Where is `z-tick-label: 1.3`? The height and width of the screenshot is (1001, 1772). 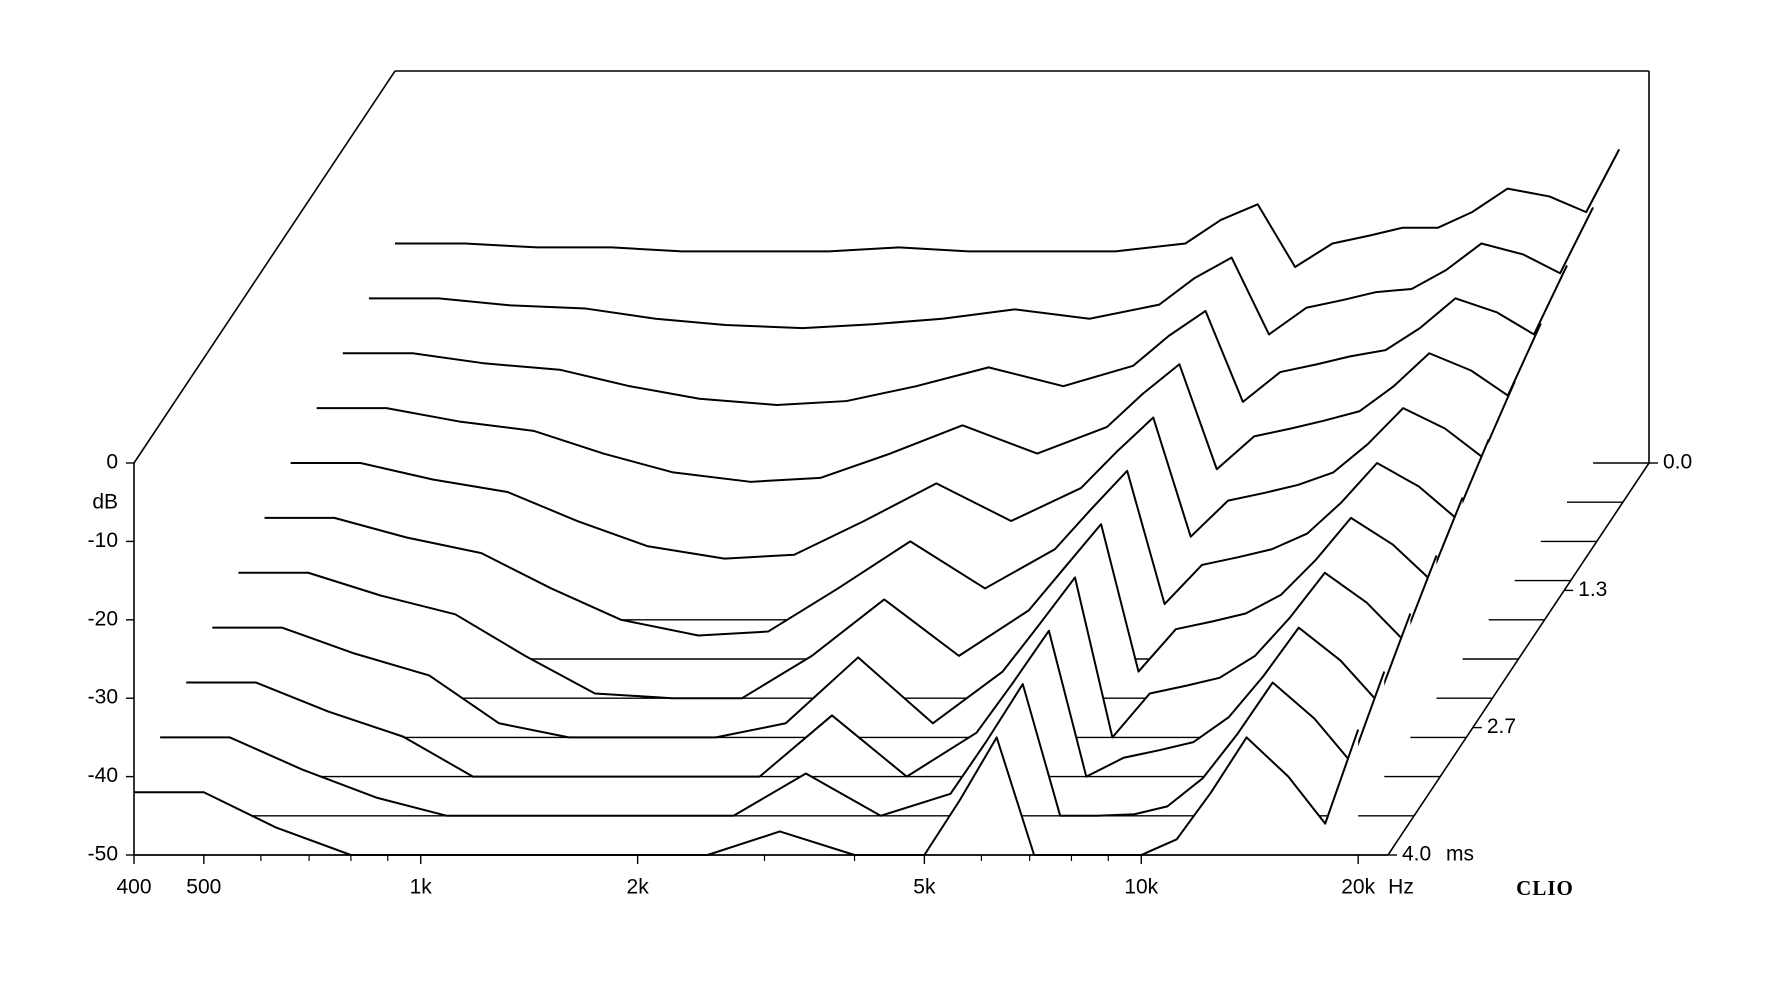 z-tick-label: 1.3 is located at coordinates (1592, 589).